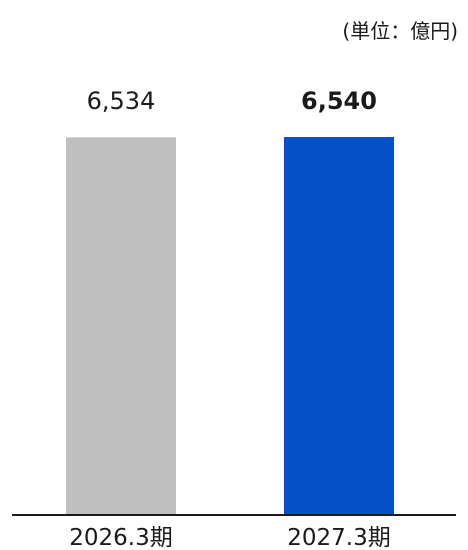 Image resolution: width=468 pixels, height=550 pixels. What do you see at coordinates (232, 101) in the screenshot?
I see `value-labels-layer: 6,534 6,540` at bounding box center [232, 101].